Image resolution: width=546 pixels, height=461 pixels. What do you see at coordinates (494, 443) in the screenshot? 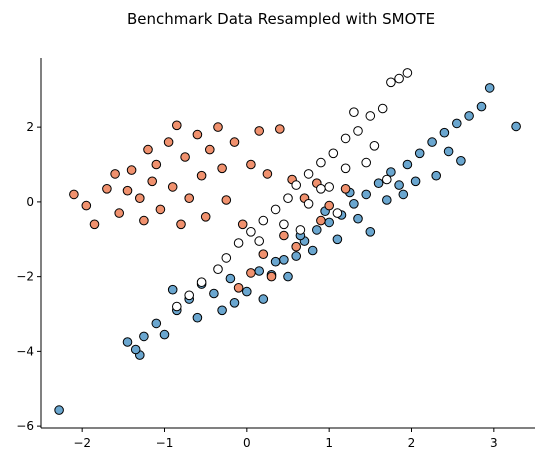
I see `x-tick-label: 3` at bounding box center [494, 443].